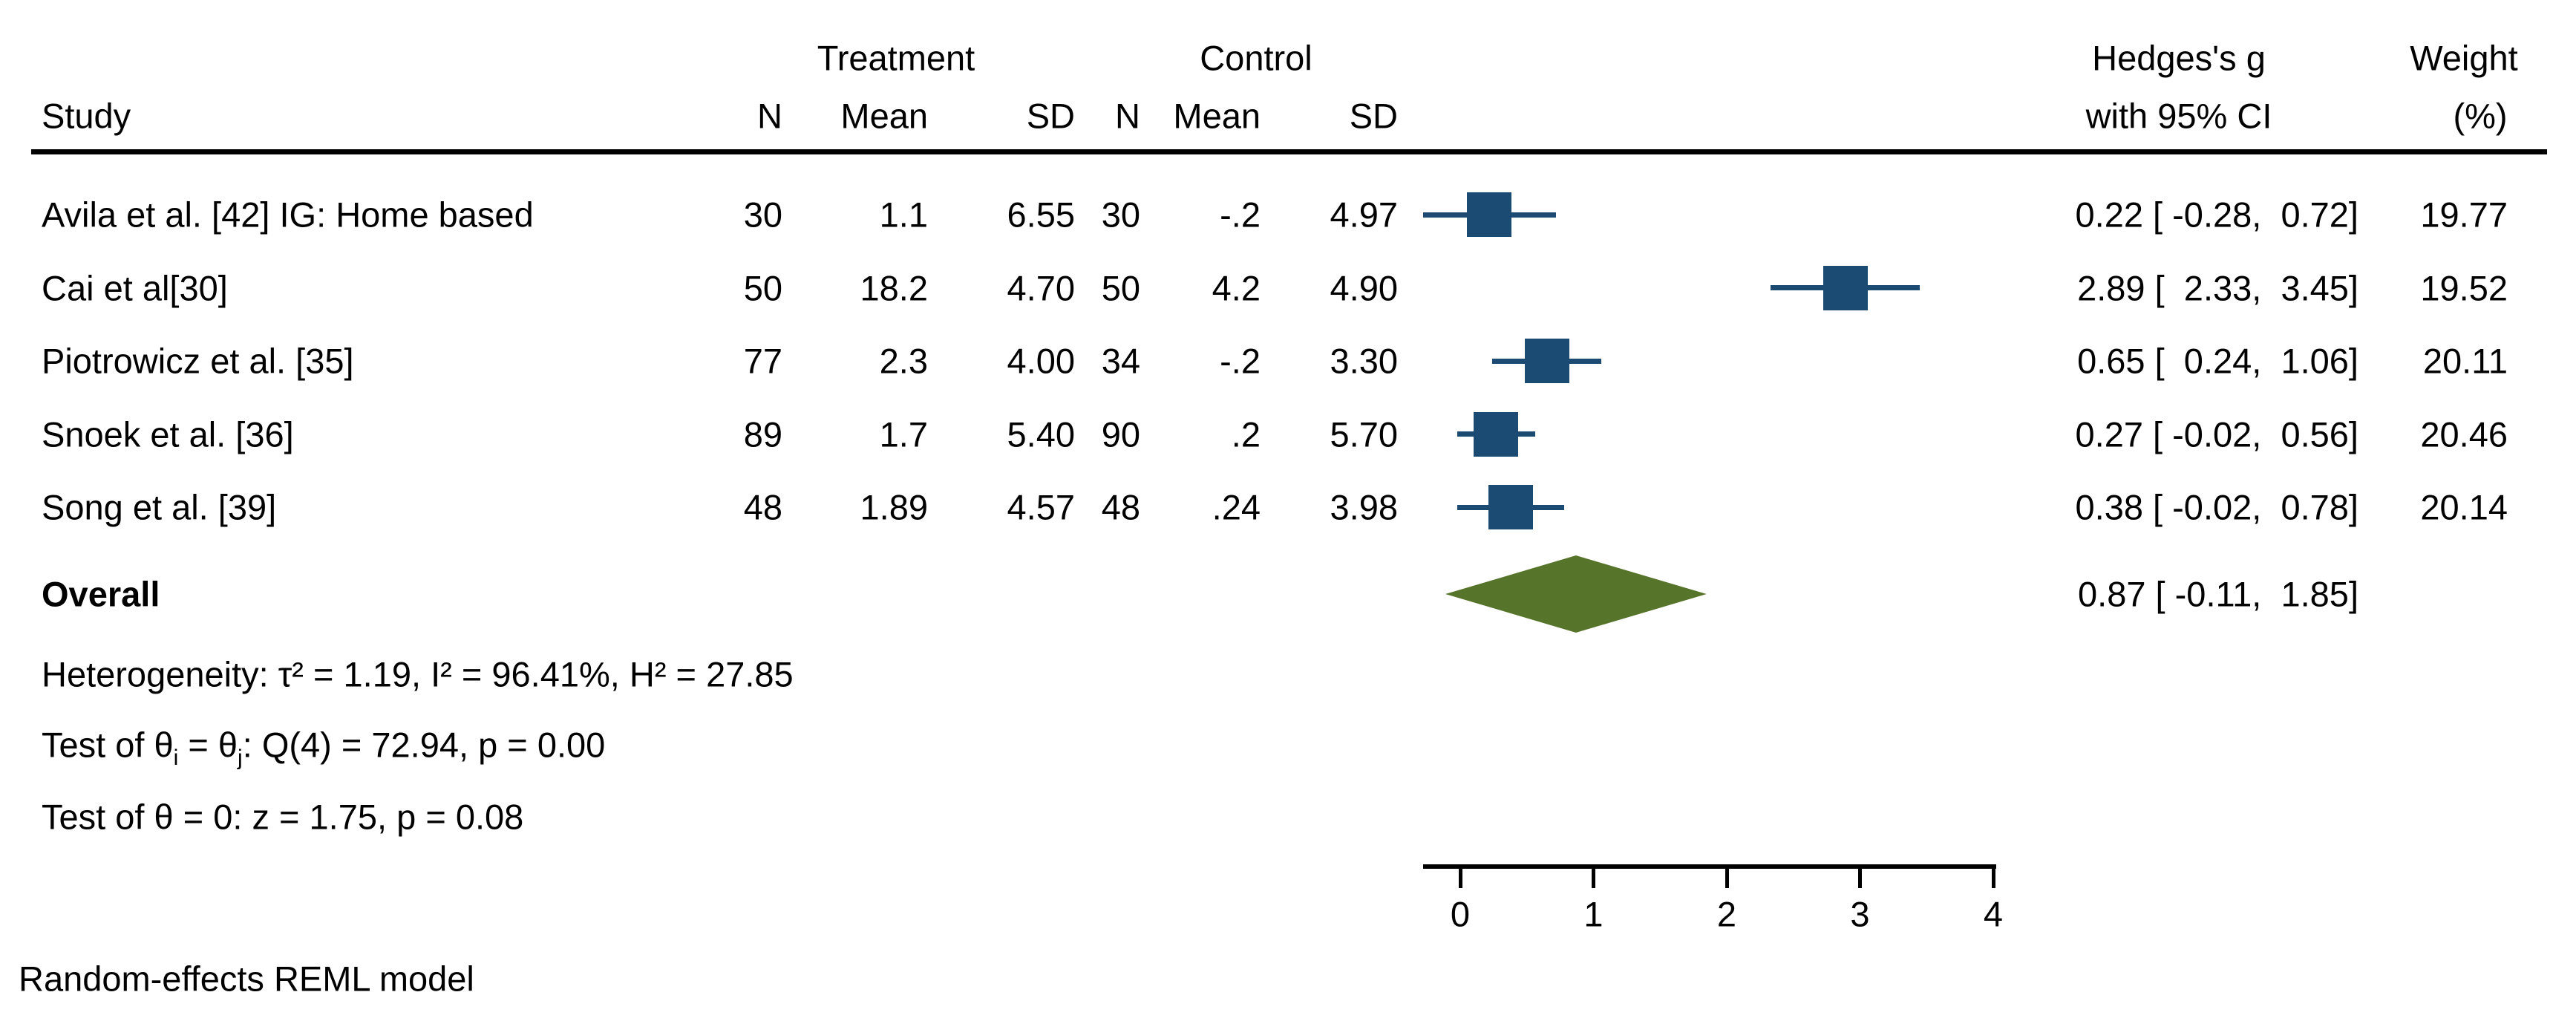 The image size is (2576, 1021). What do you see at coordinates (168, 434) in the screenshot?
I see `study-label: Snoek et al. [36]` at bounding box center [168, 434].